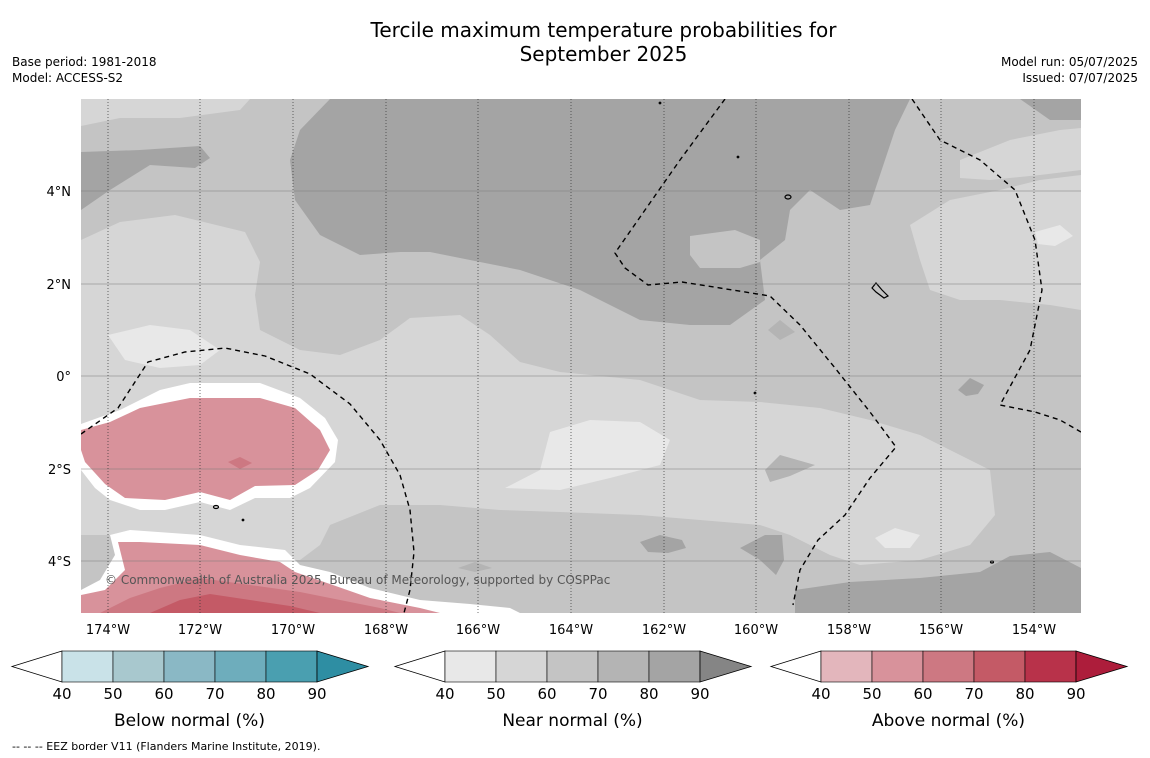 The width and height of the screenshot is (1150, 758). I want to click on model-run: Model run: 05/07/2025, so click(1069, 62).